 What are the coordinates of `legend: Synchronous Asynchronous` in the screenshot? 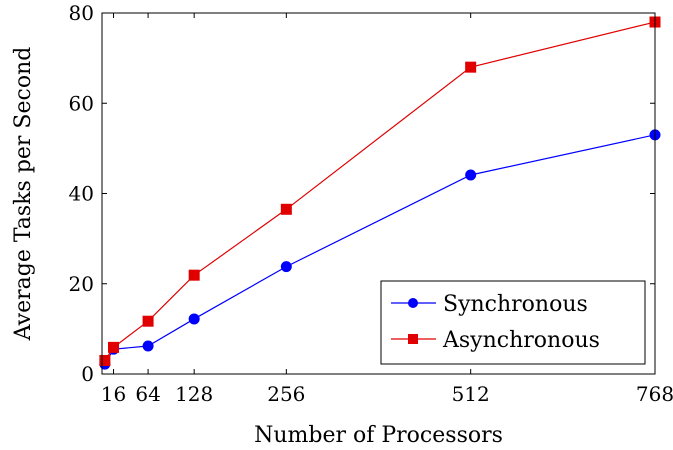 It's located at (513, 322).